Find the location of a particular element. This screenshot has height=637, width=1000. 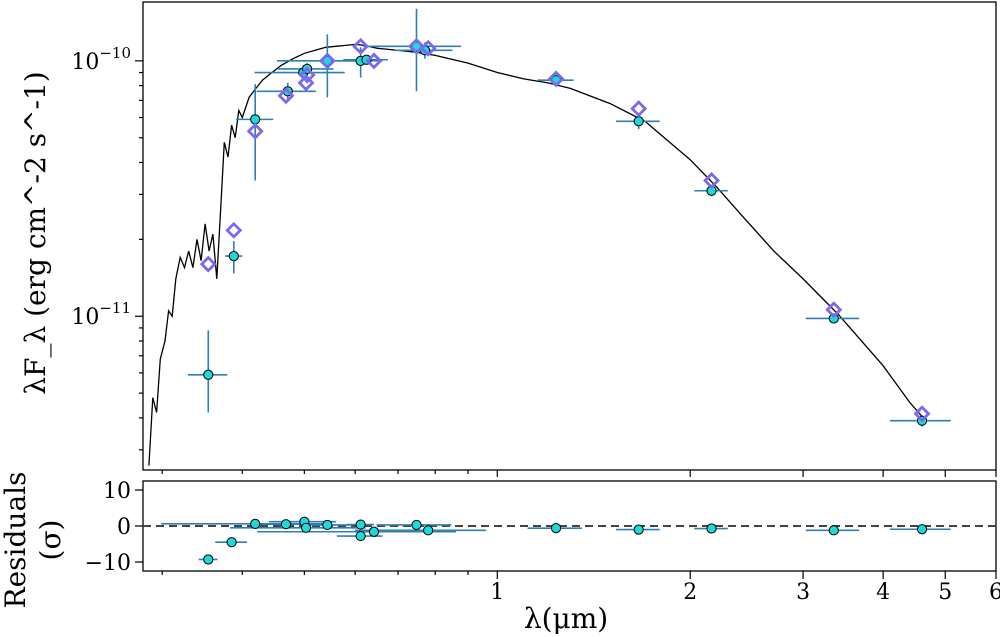

y-axis-label-residuals: Residuals (σ) is located at coordinates (33, 540).